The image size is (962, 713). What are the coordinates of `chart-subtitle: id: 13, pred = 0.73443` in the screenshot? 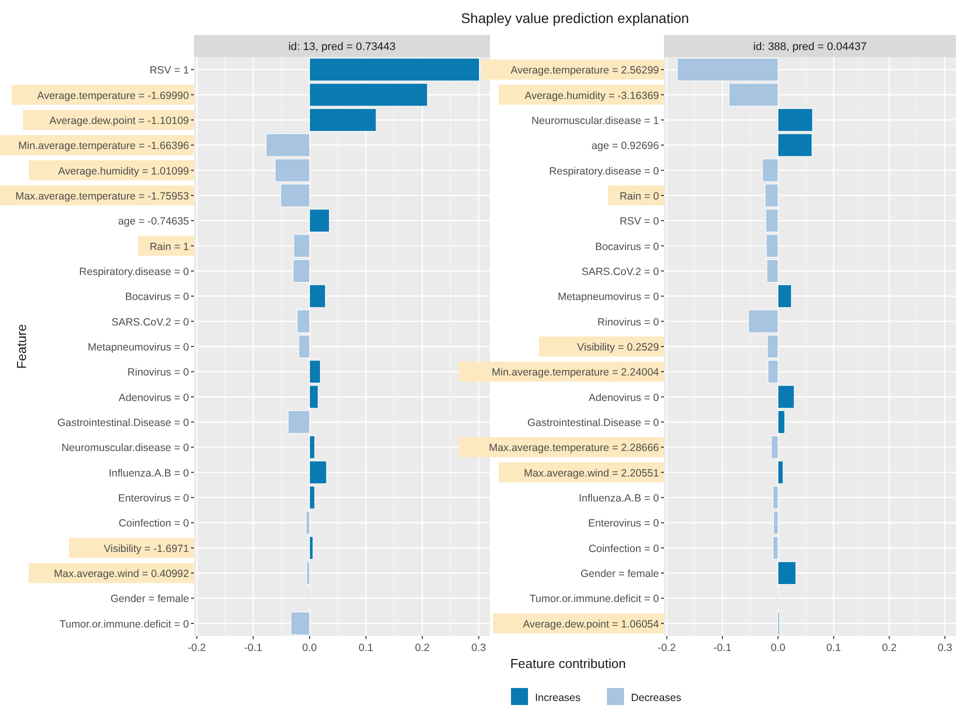 It's located at (342, 47).